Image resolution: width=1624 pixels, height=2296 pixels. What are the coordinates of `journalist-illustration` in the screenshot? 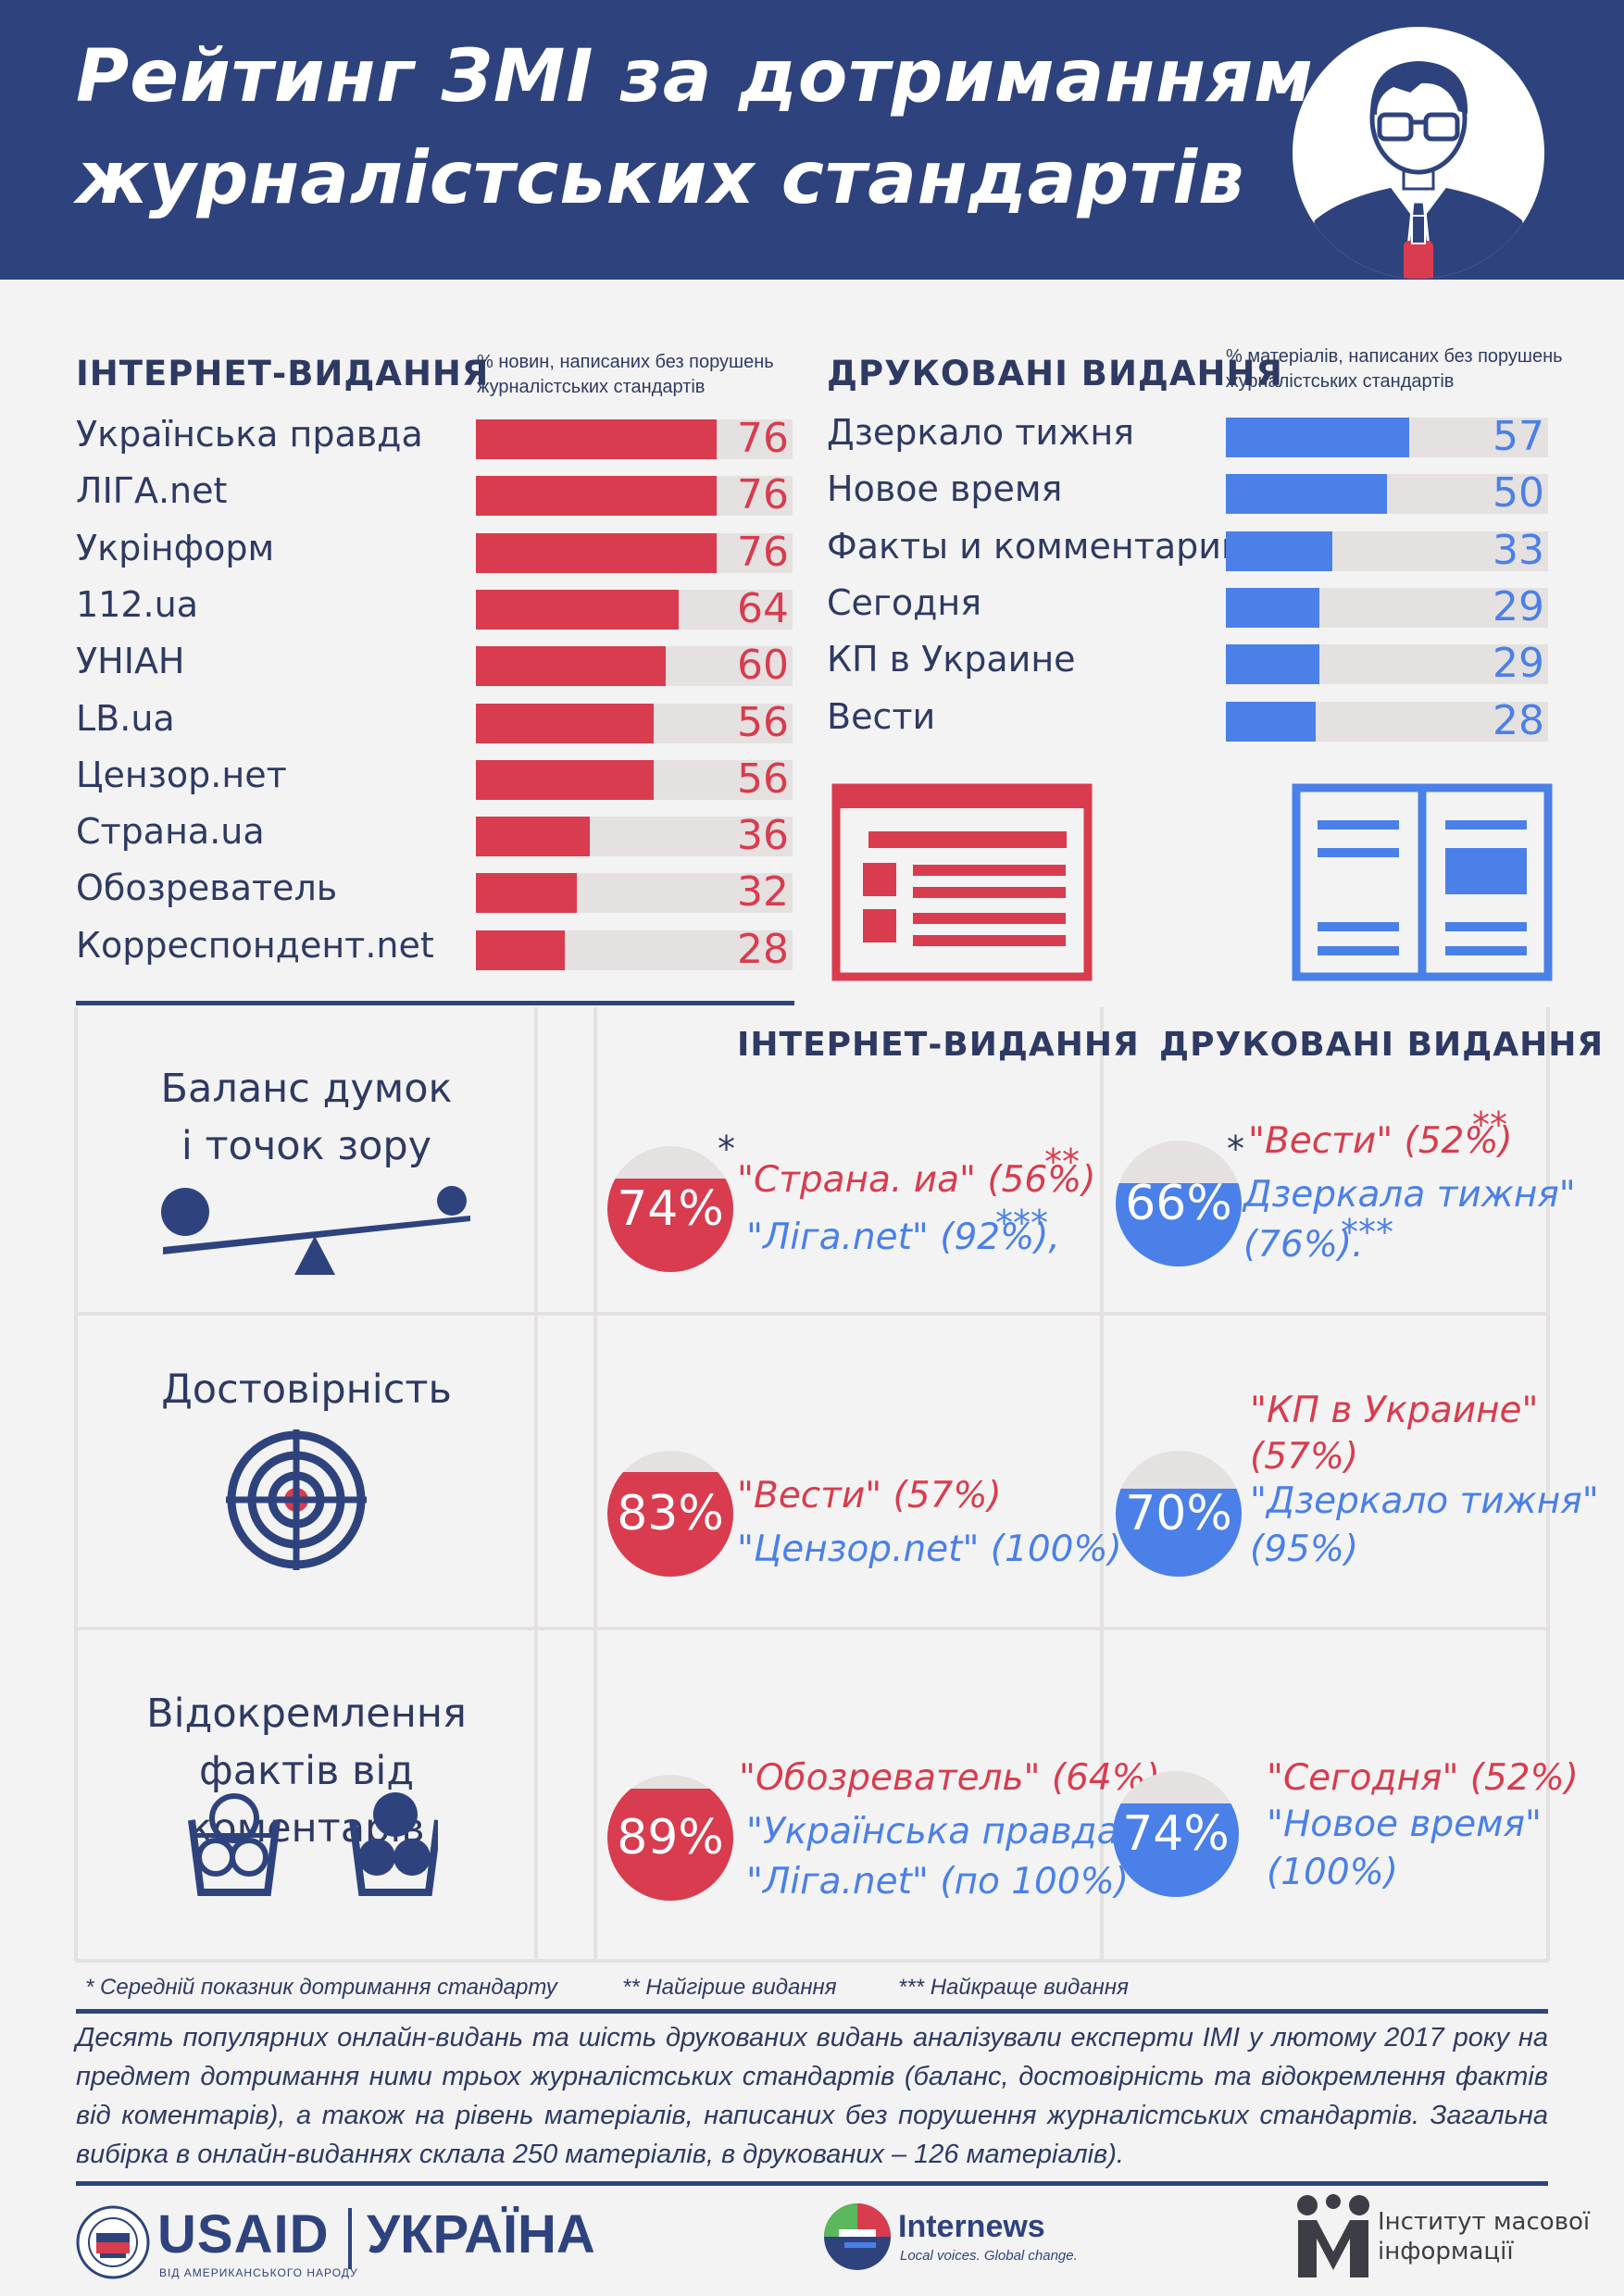 It's located at (1418, 153).